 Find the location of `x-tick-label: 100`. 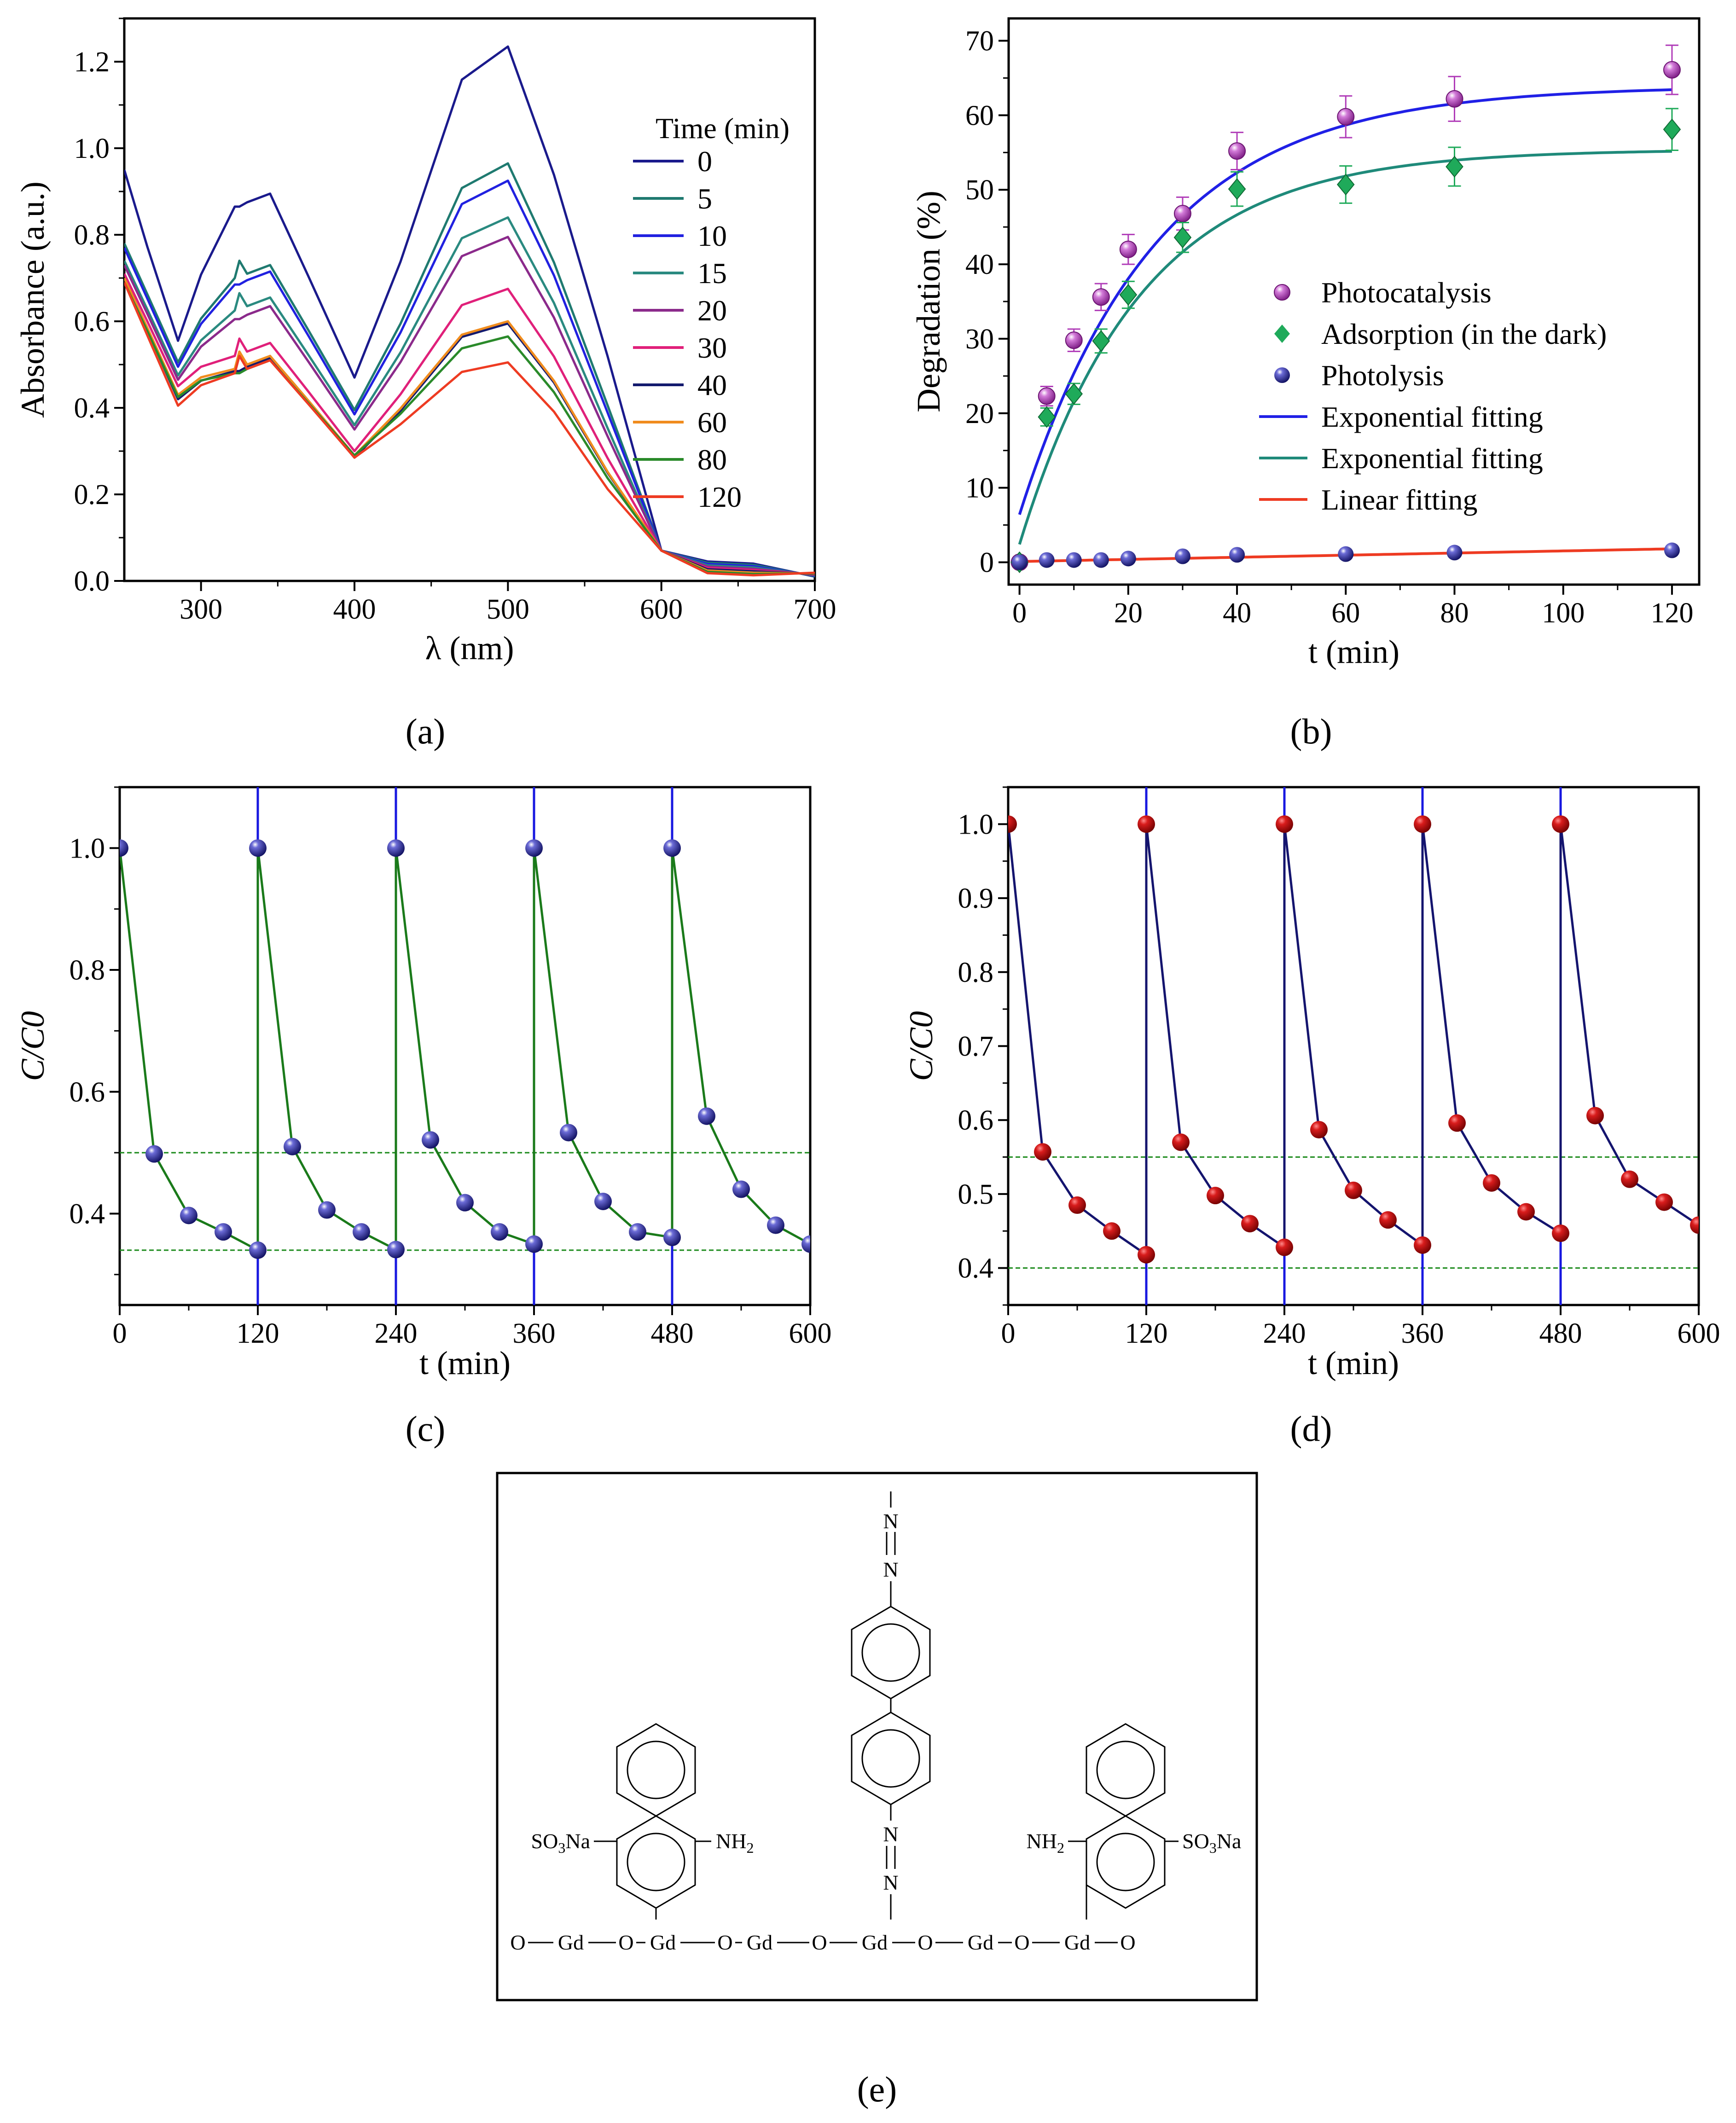

x-tick-label: 100 is located at coordinates (1563, 613).